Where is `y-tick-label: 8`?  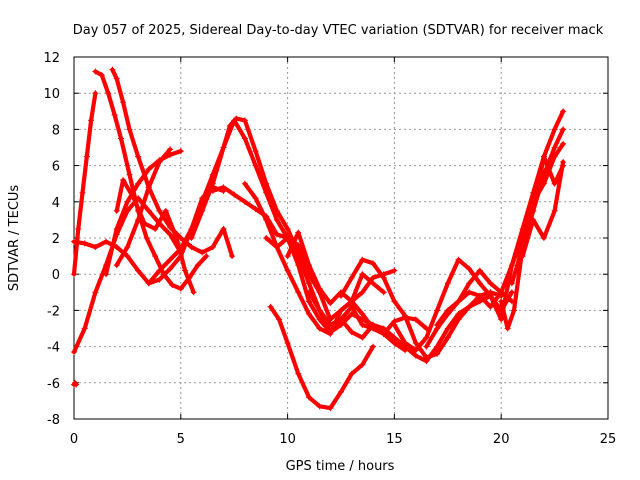 y-tick-label: 8 is located at coordinates (56, 130).